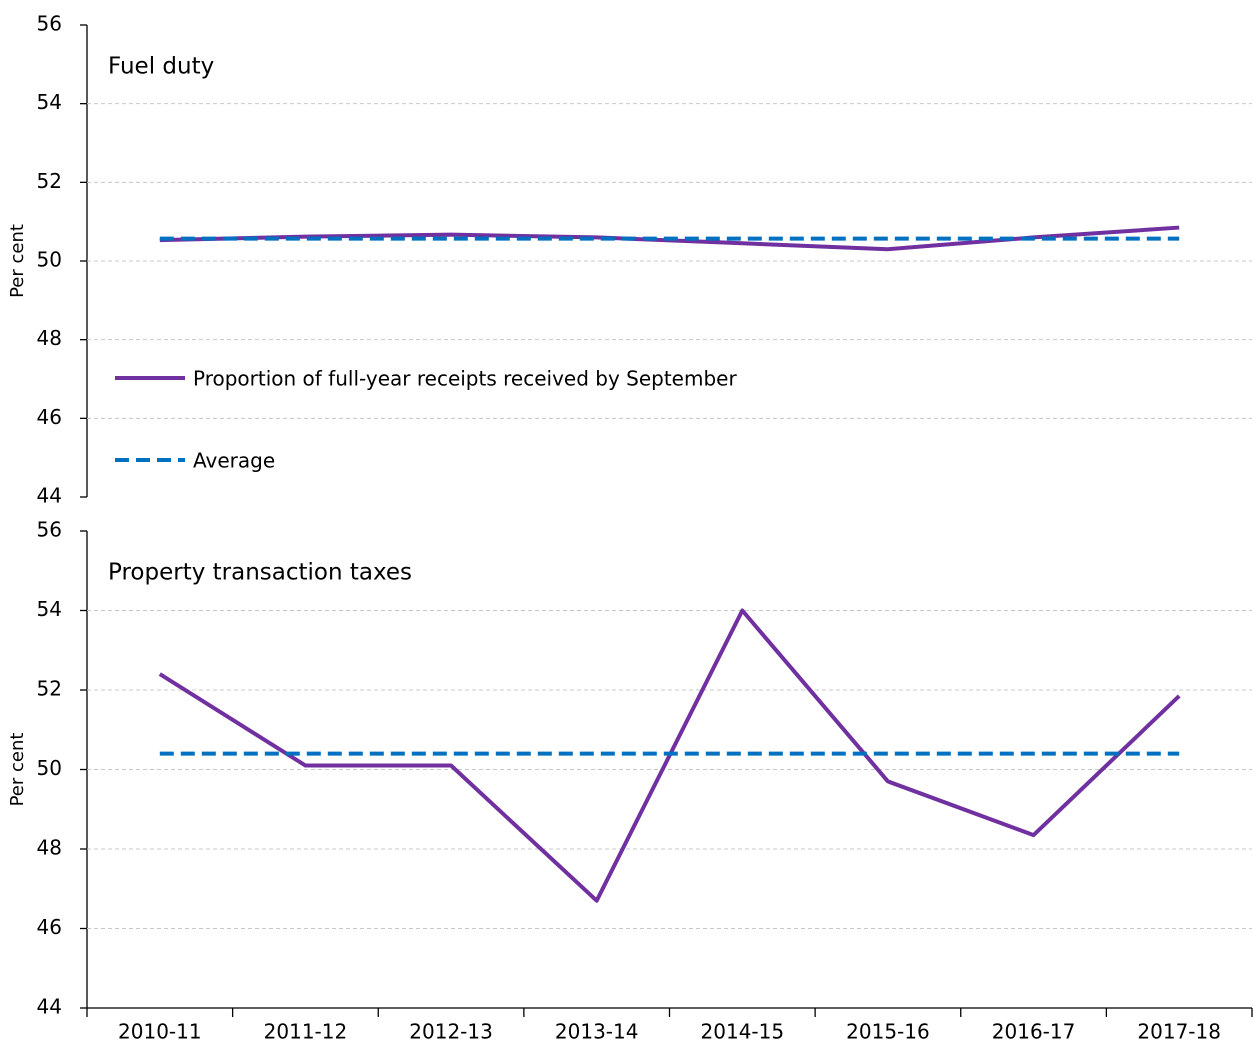  What do you see at coordinates (306, 1032) in the screenshot?
I see `x-tick-label: 2011-12` at bounding box center [306, 1032].